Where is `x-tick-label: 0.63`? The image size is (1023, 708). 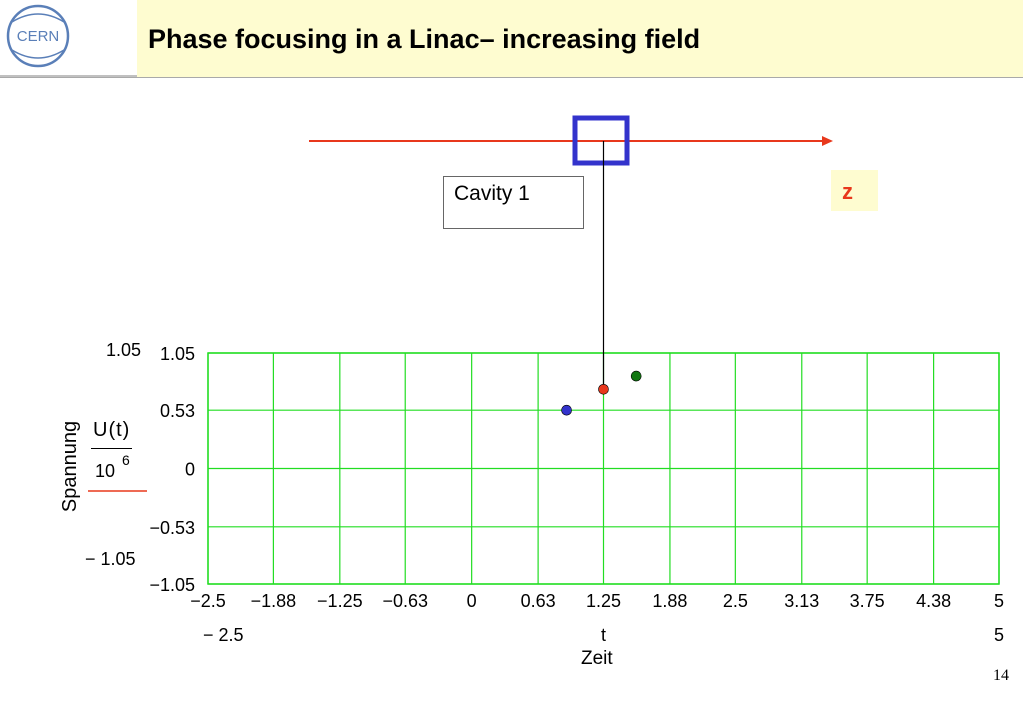 x-tick-label: 0.63 is located at coordinates (538, 601).